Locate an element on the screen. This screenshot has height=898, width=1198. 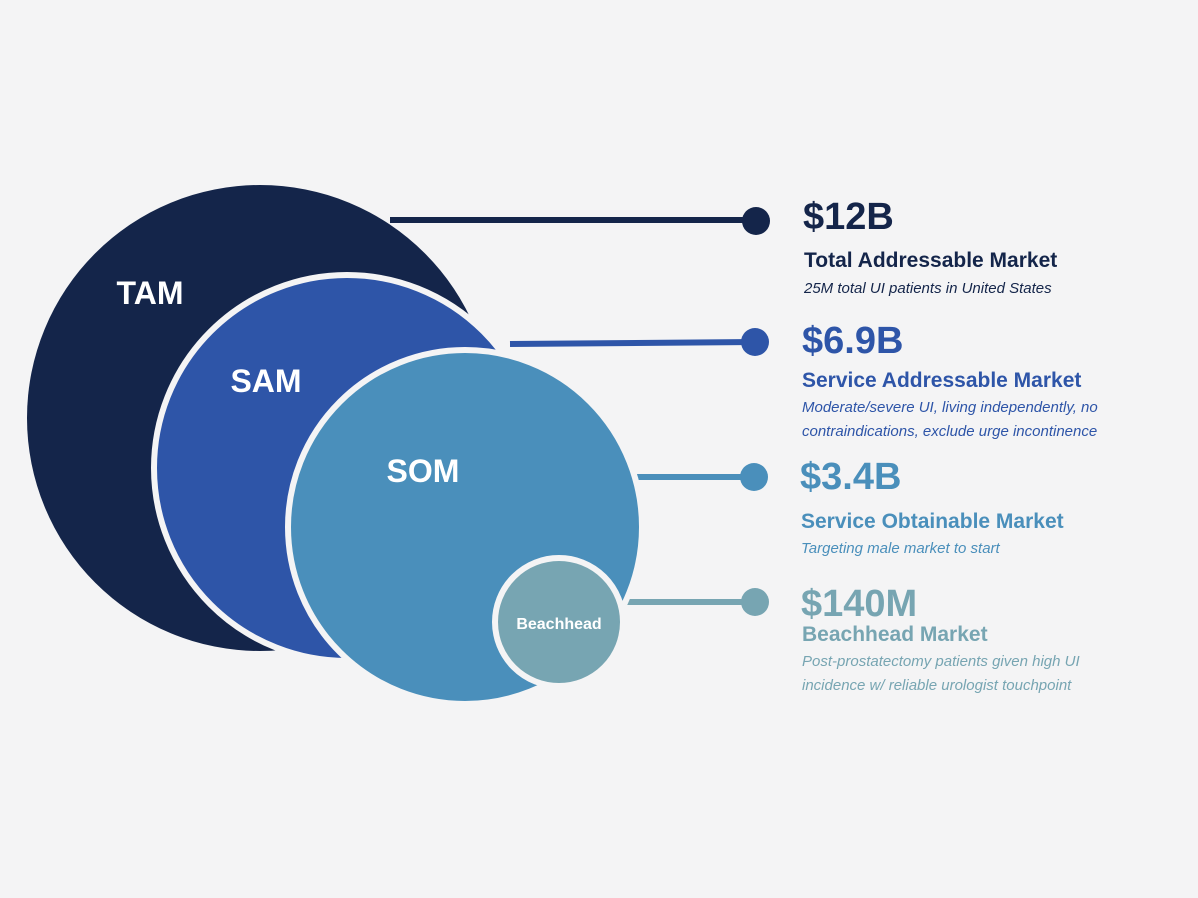
sam-heading: Service Addressable Market is located at coordinates (942, 380).